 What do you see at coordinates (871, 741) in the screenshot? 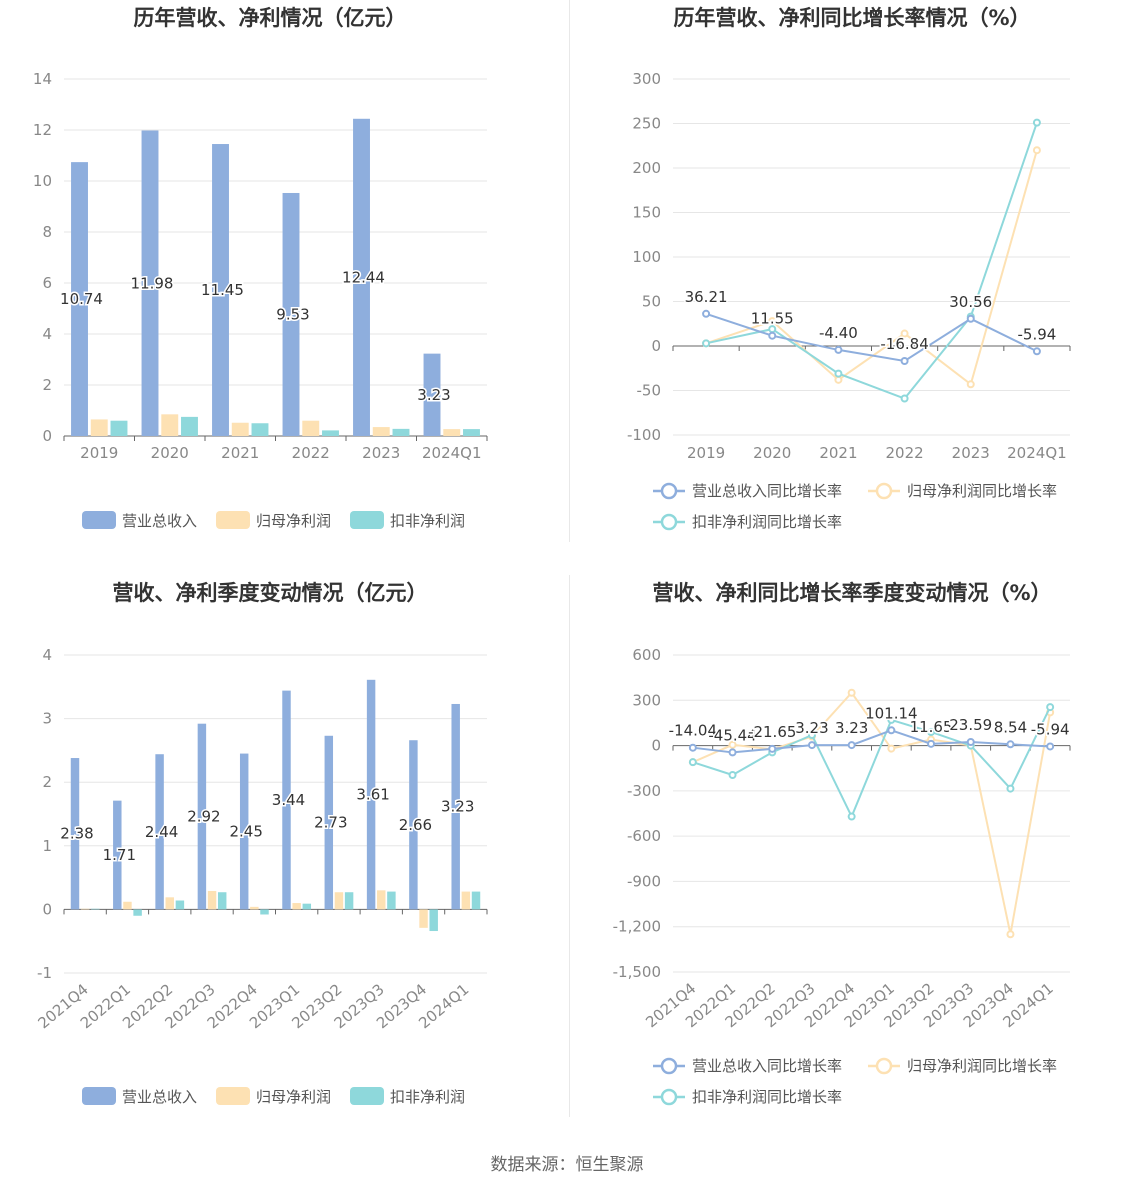
I see `series-line-revenue-growth` at bounding box center [871, 741].